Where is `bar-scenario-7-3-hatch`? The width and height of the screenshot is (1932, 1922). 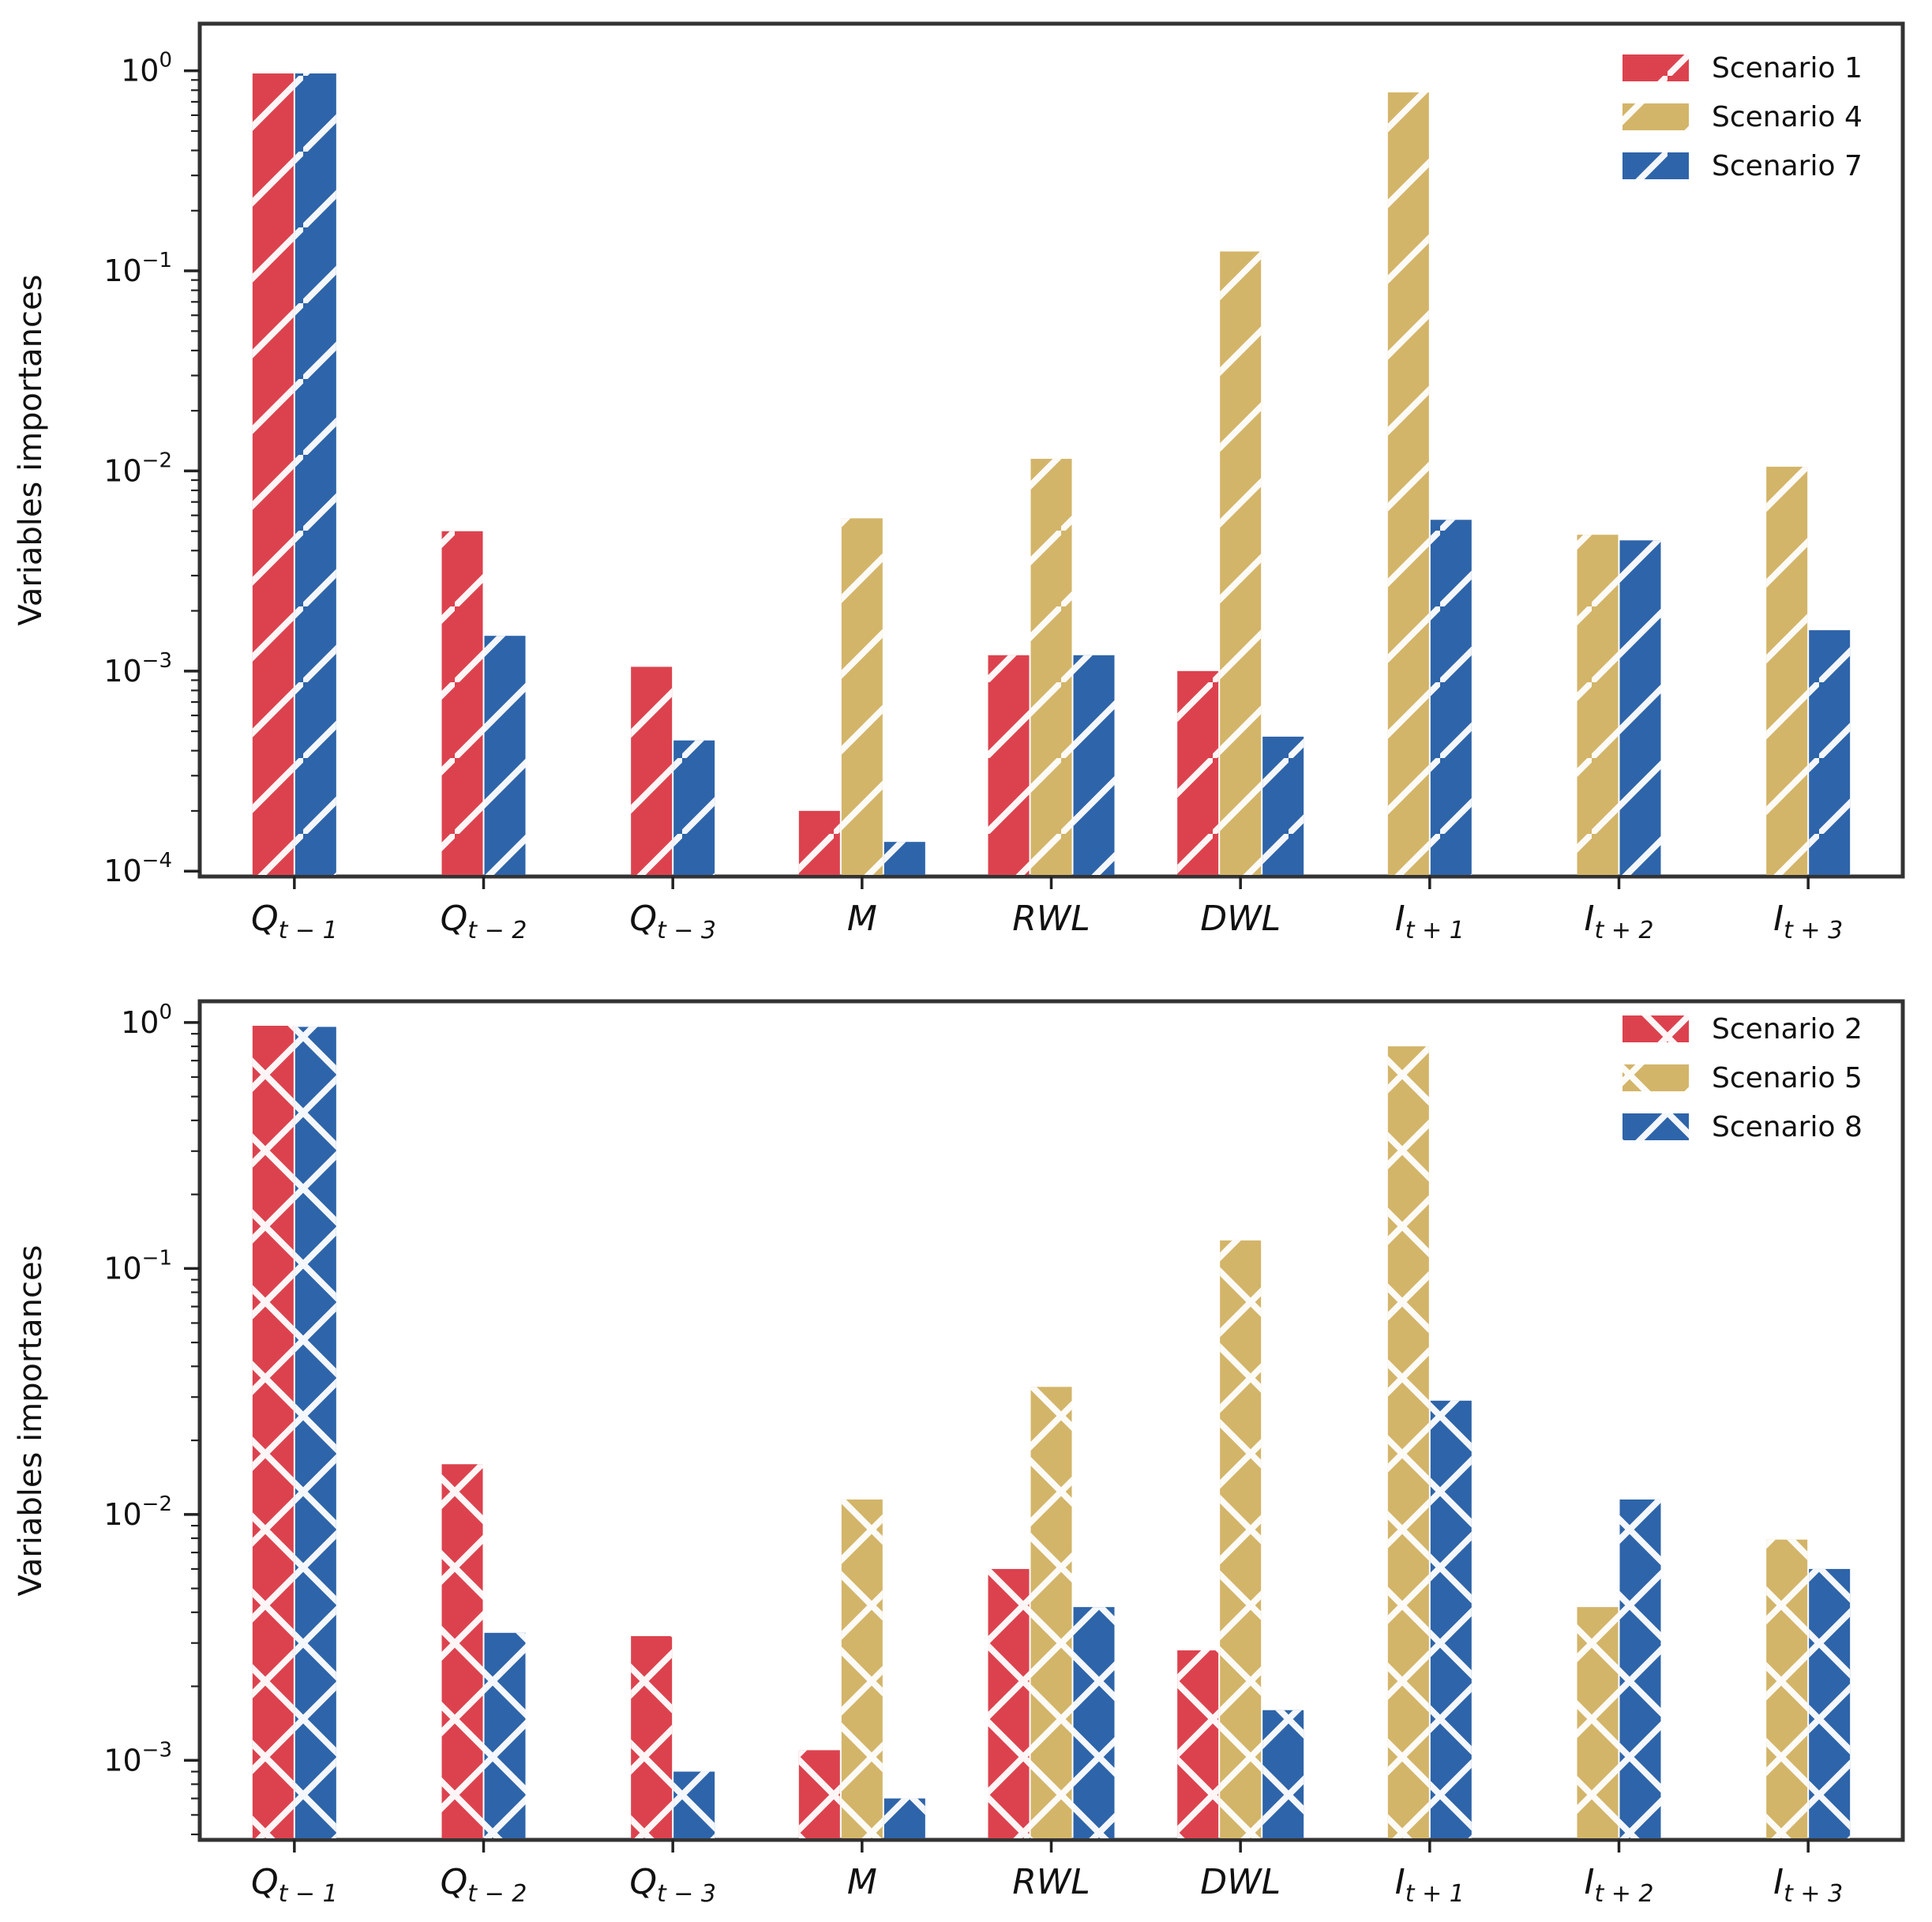
bar-scenario-7-3-hatch is located at coordinates (904, 858).